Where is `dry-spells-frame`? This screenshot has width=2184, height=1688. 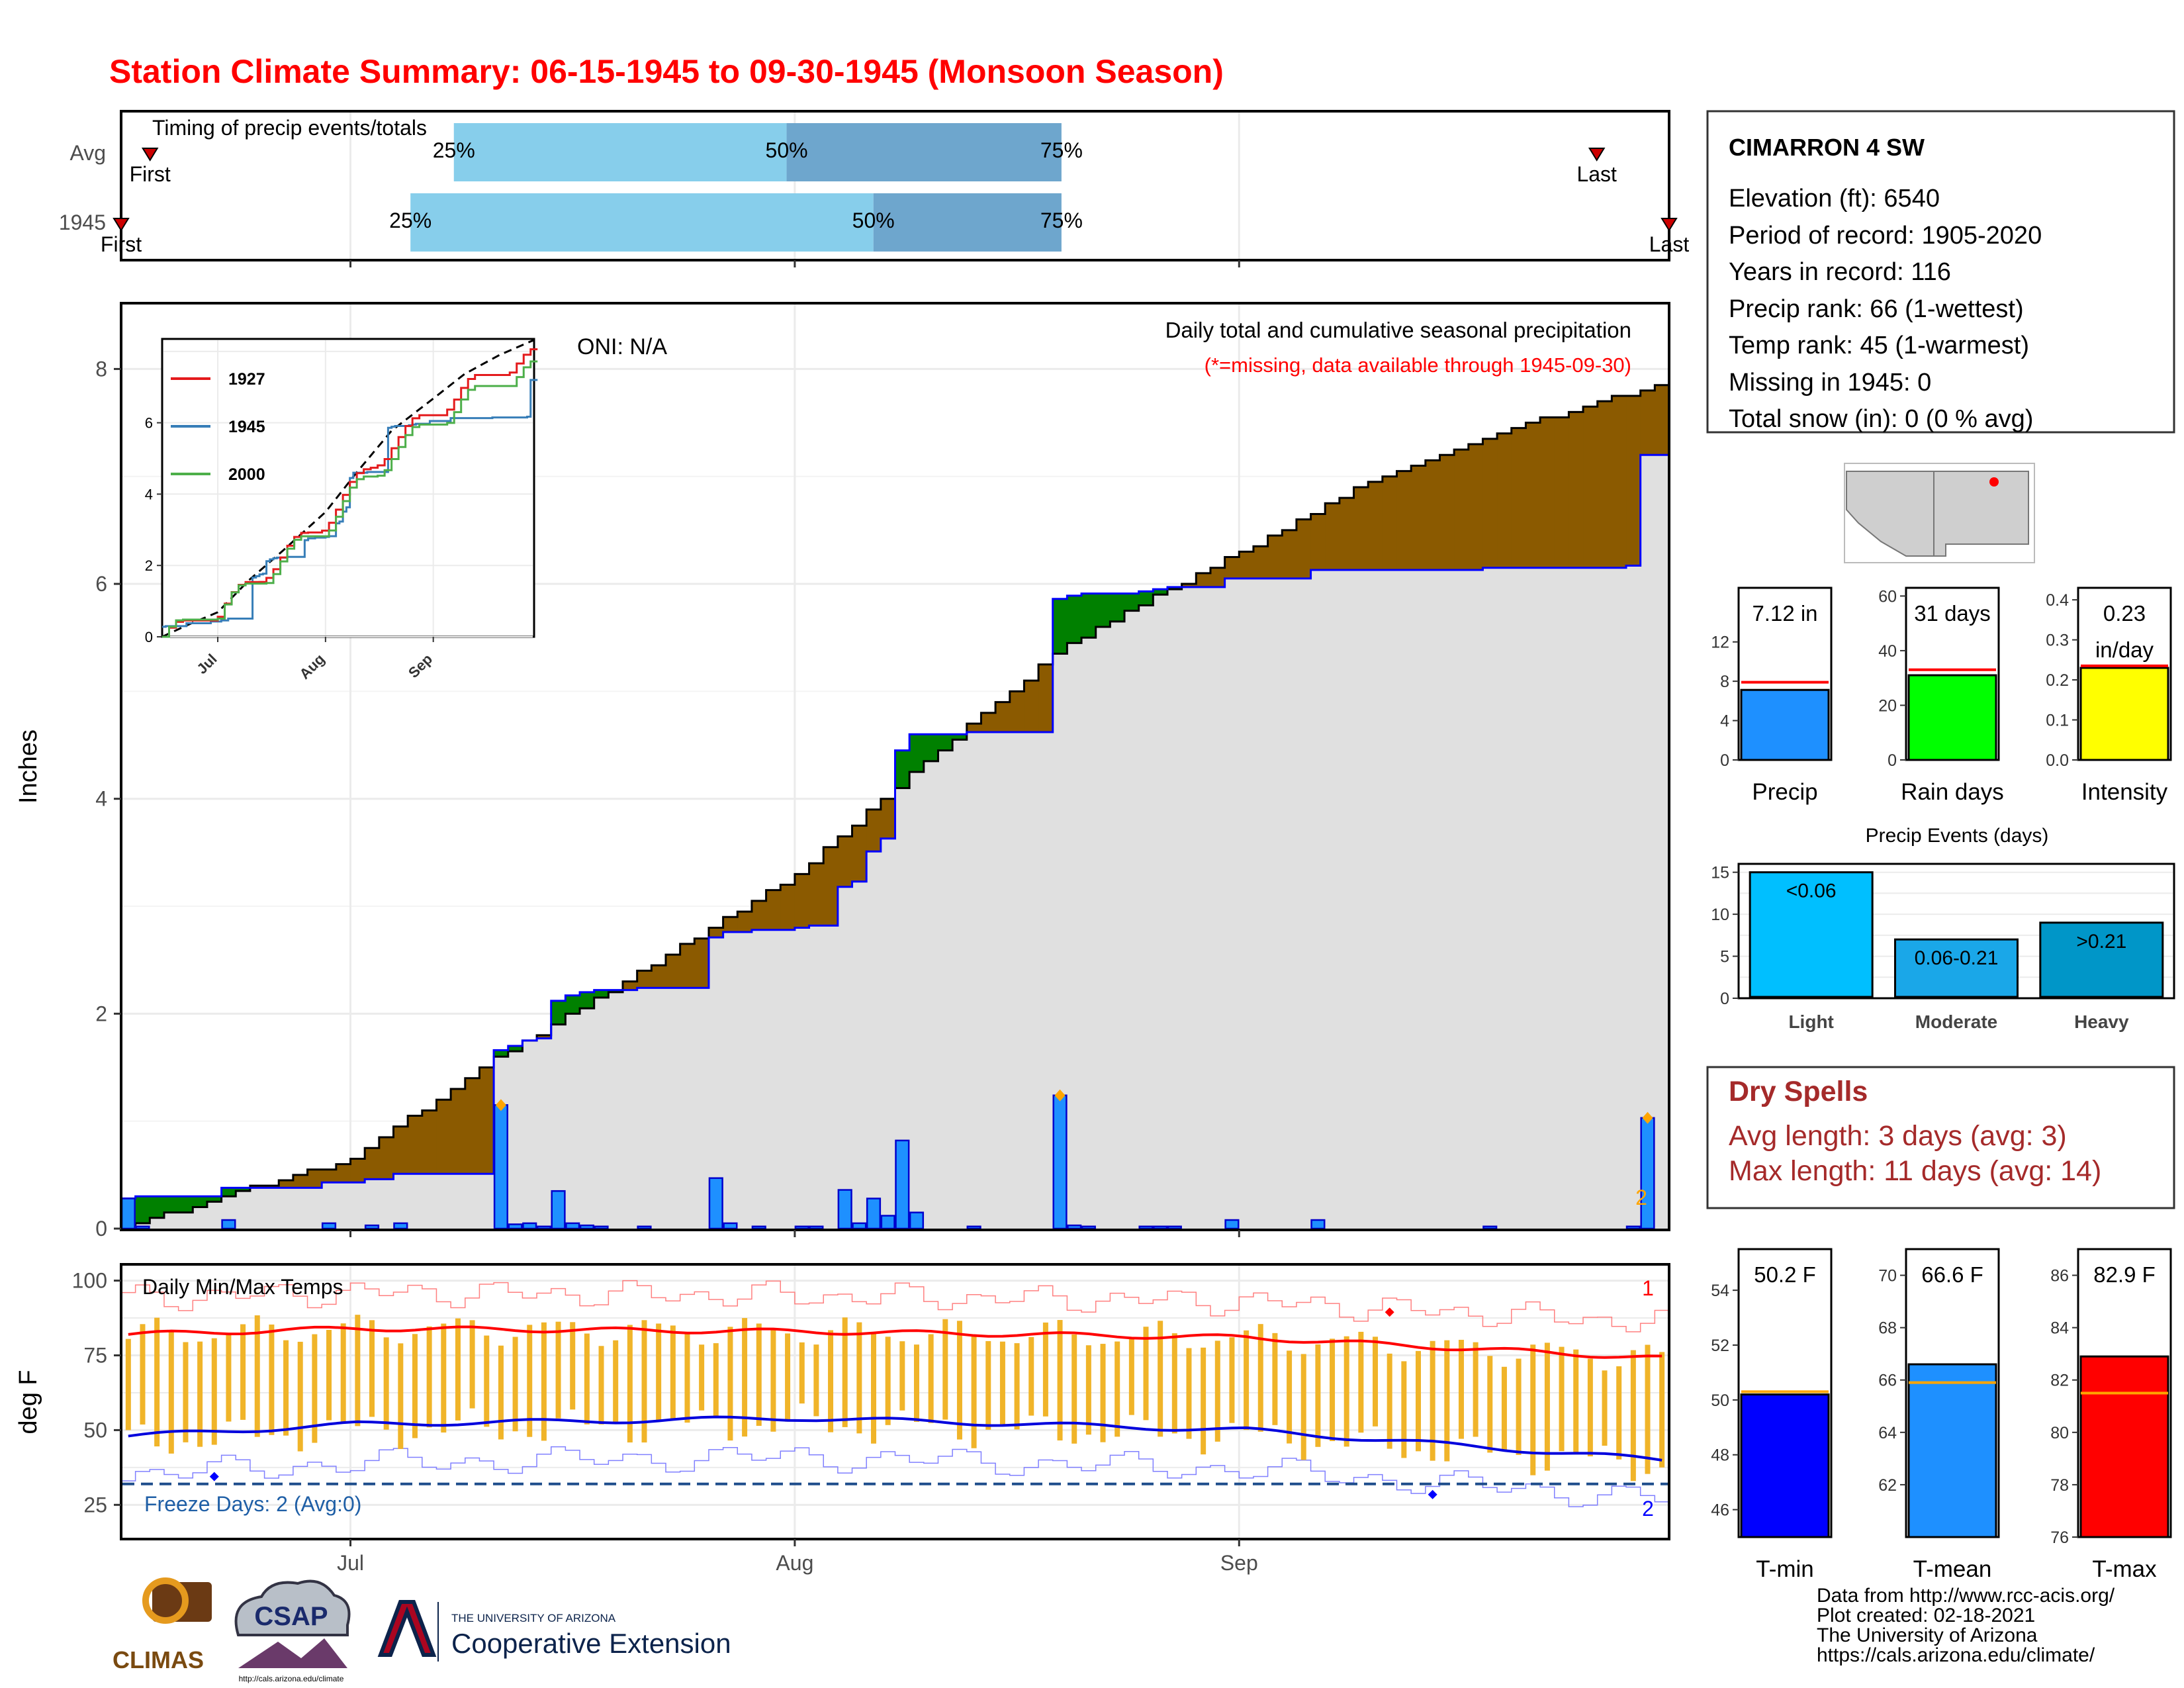 dry-spells-frame is located at coordinates (1940, 1137).